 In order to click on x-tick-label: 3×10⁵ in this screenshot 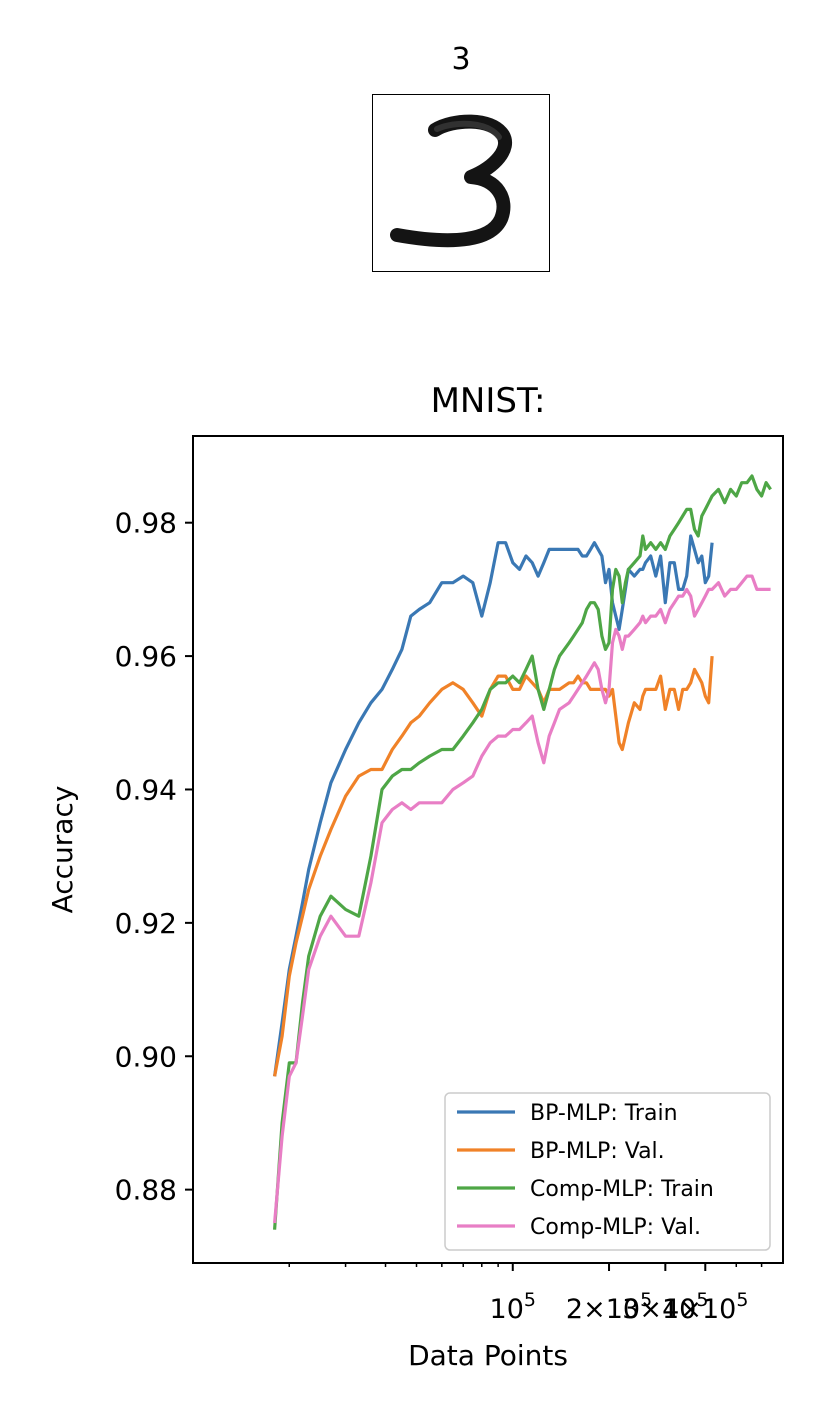, I will do `click(665, 1307)`.